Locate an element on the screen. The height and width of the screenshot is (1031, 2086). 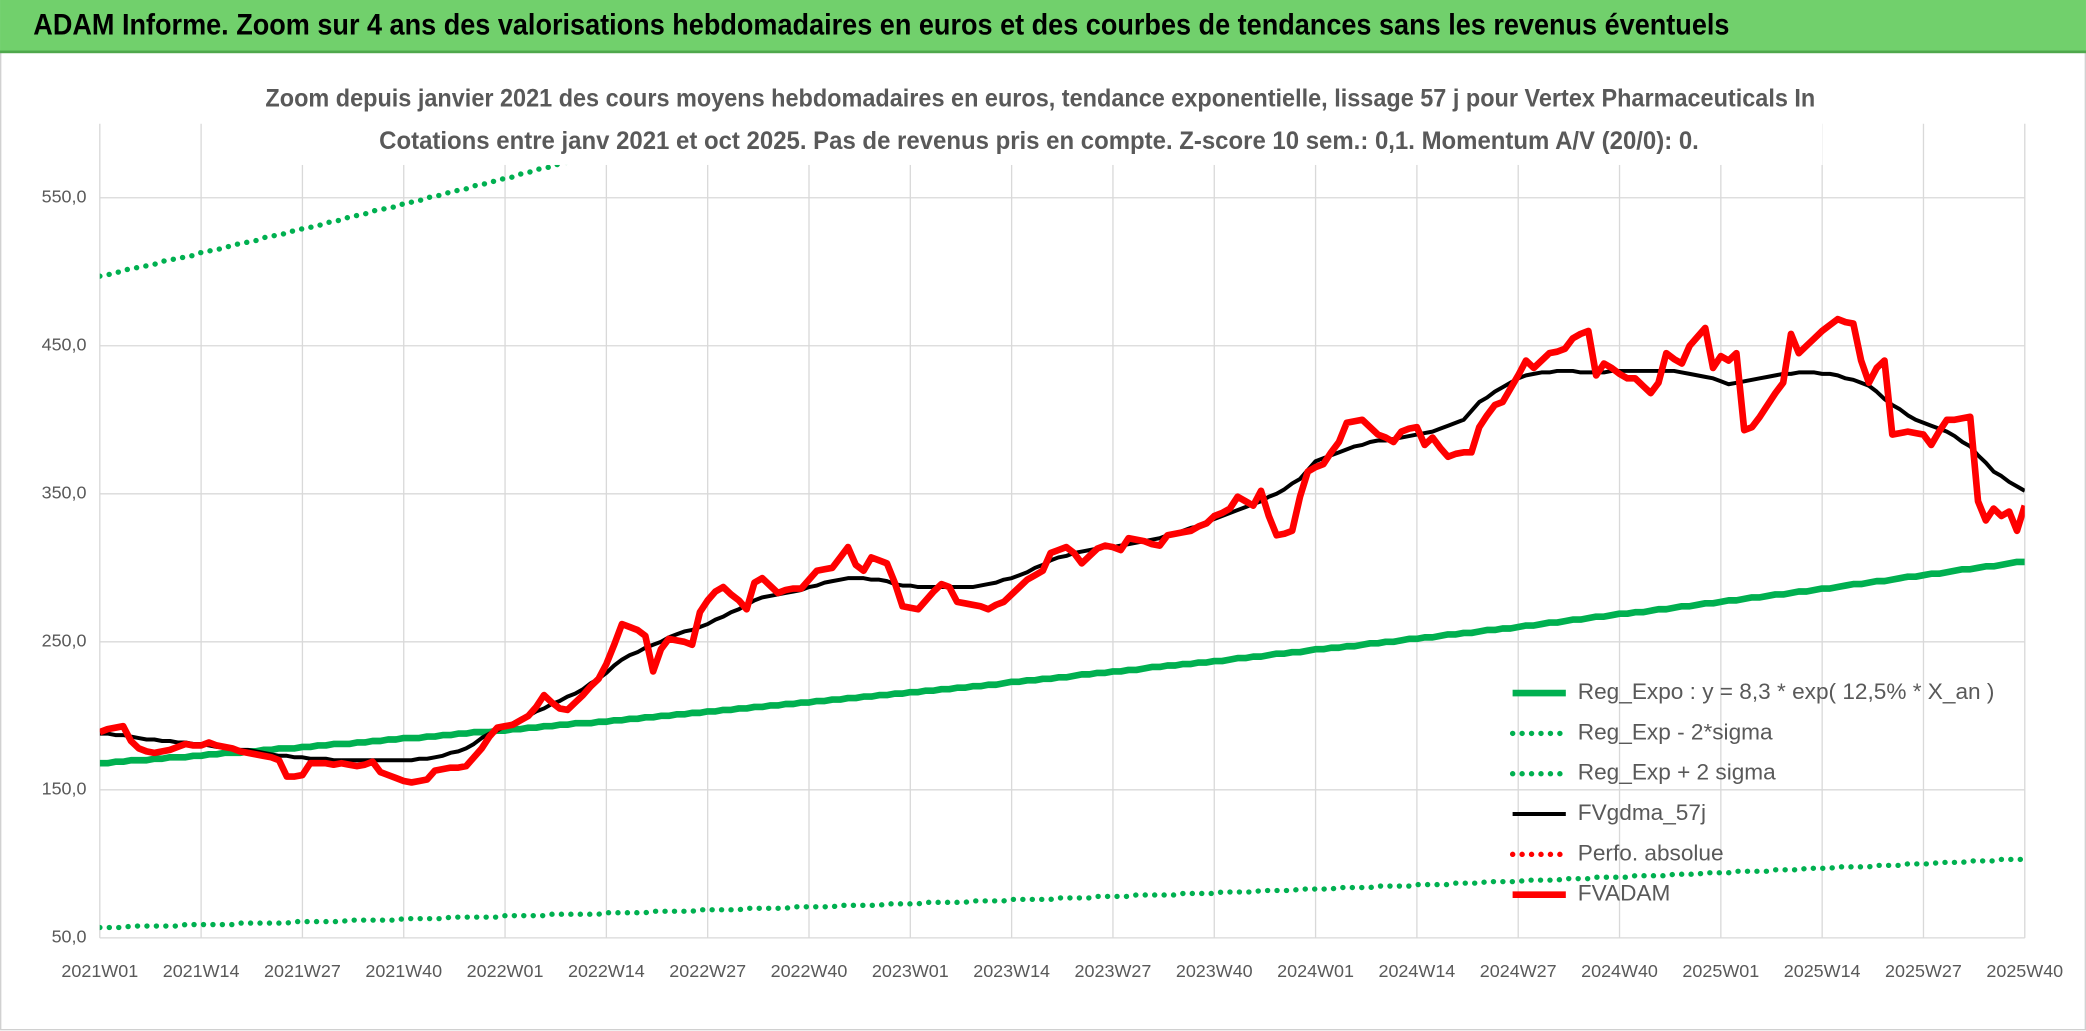
x-tick-label: 2022W27 is located at coordinates (707, 971).